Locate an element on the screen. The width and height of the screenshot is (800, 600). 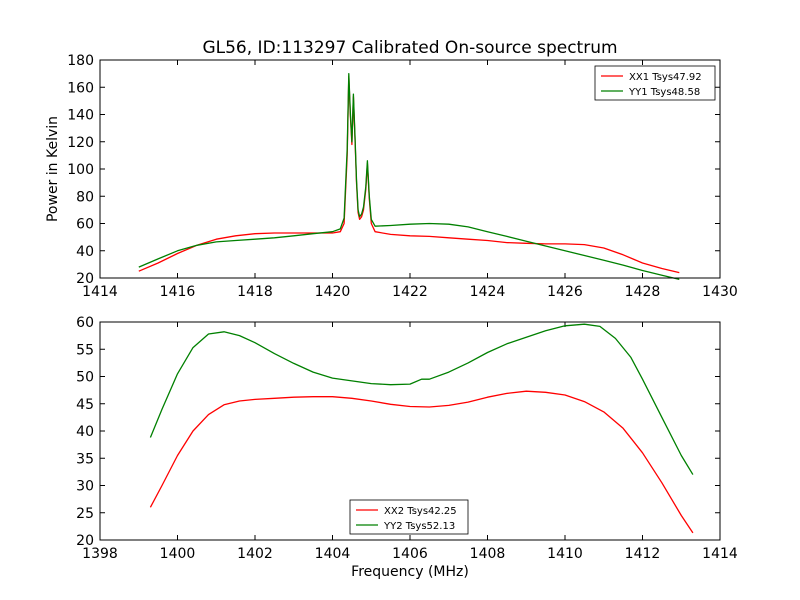
y-tick-label: 50 is located at coordinates (85, 378).